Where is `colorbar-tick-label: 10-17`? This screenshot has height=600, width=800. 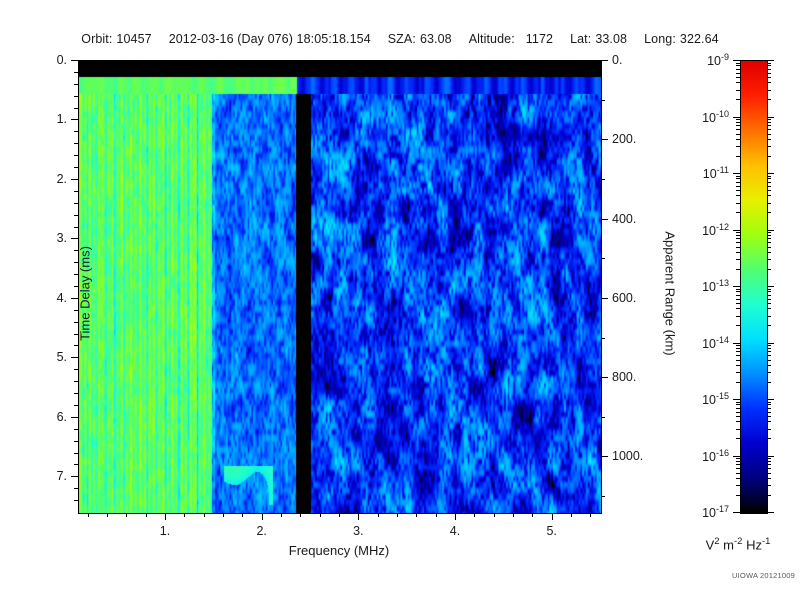
colorbar-tick-label: 10-17 is located at coordinates (715, 512).